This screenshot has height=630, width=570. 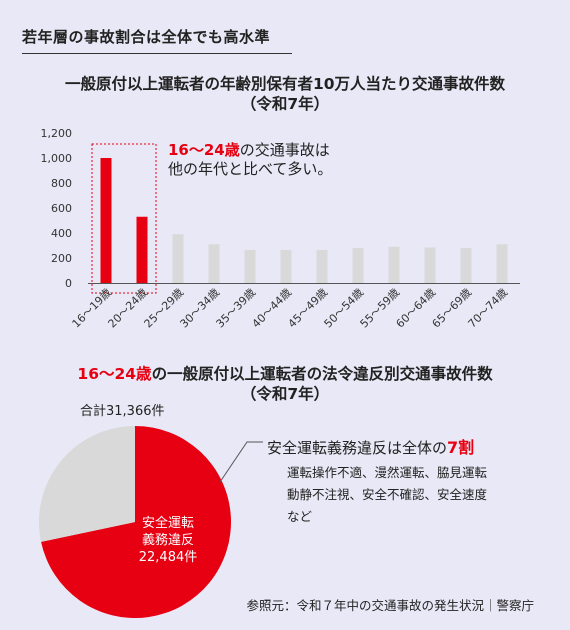 I want to click on y-axis: 0 200 400 600 800 1,000 1,200, so click(x=57, y=208).